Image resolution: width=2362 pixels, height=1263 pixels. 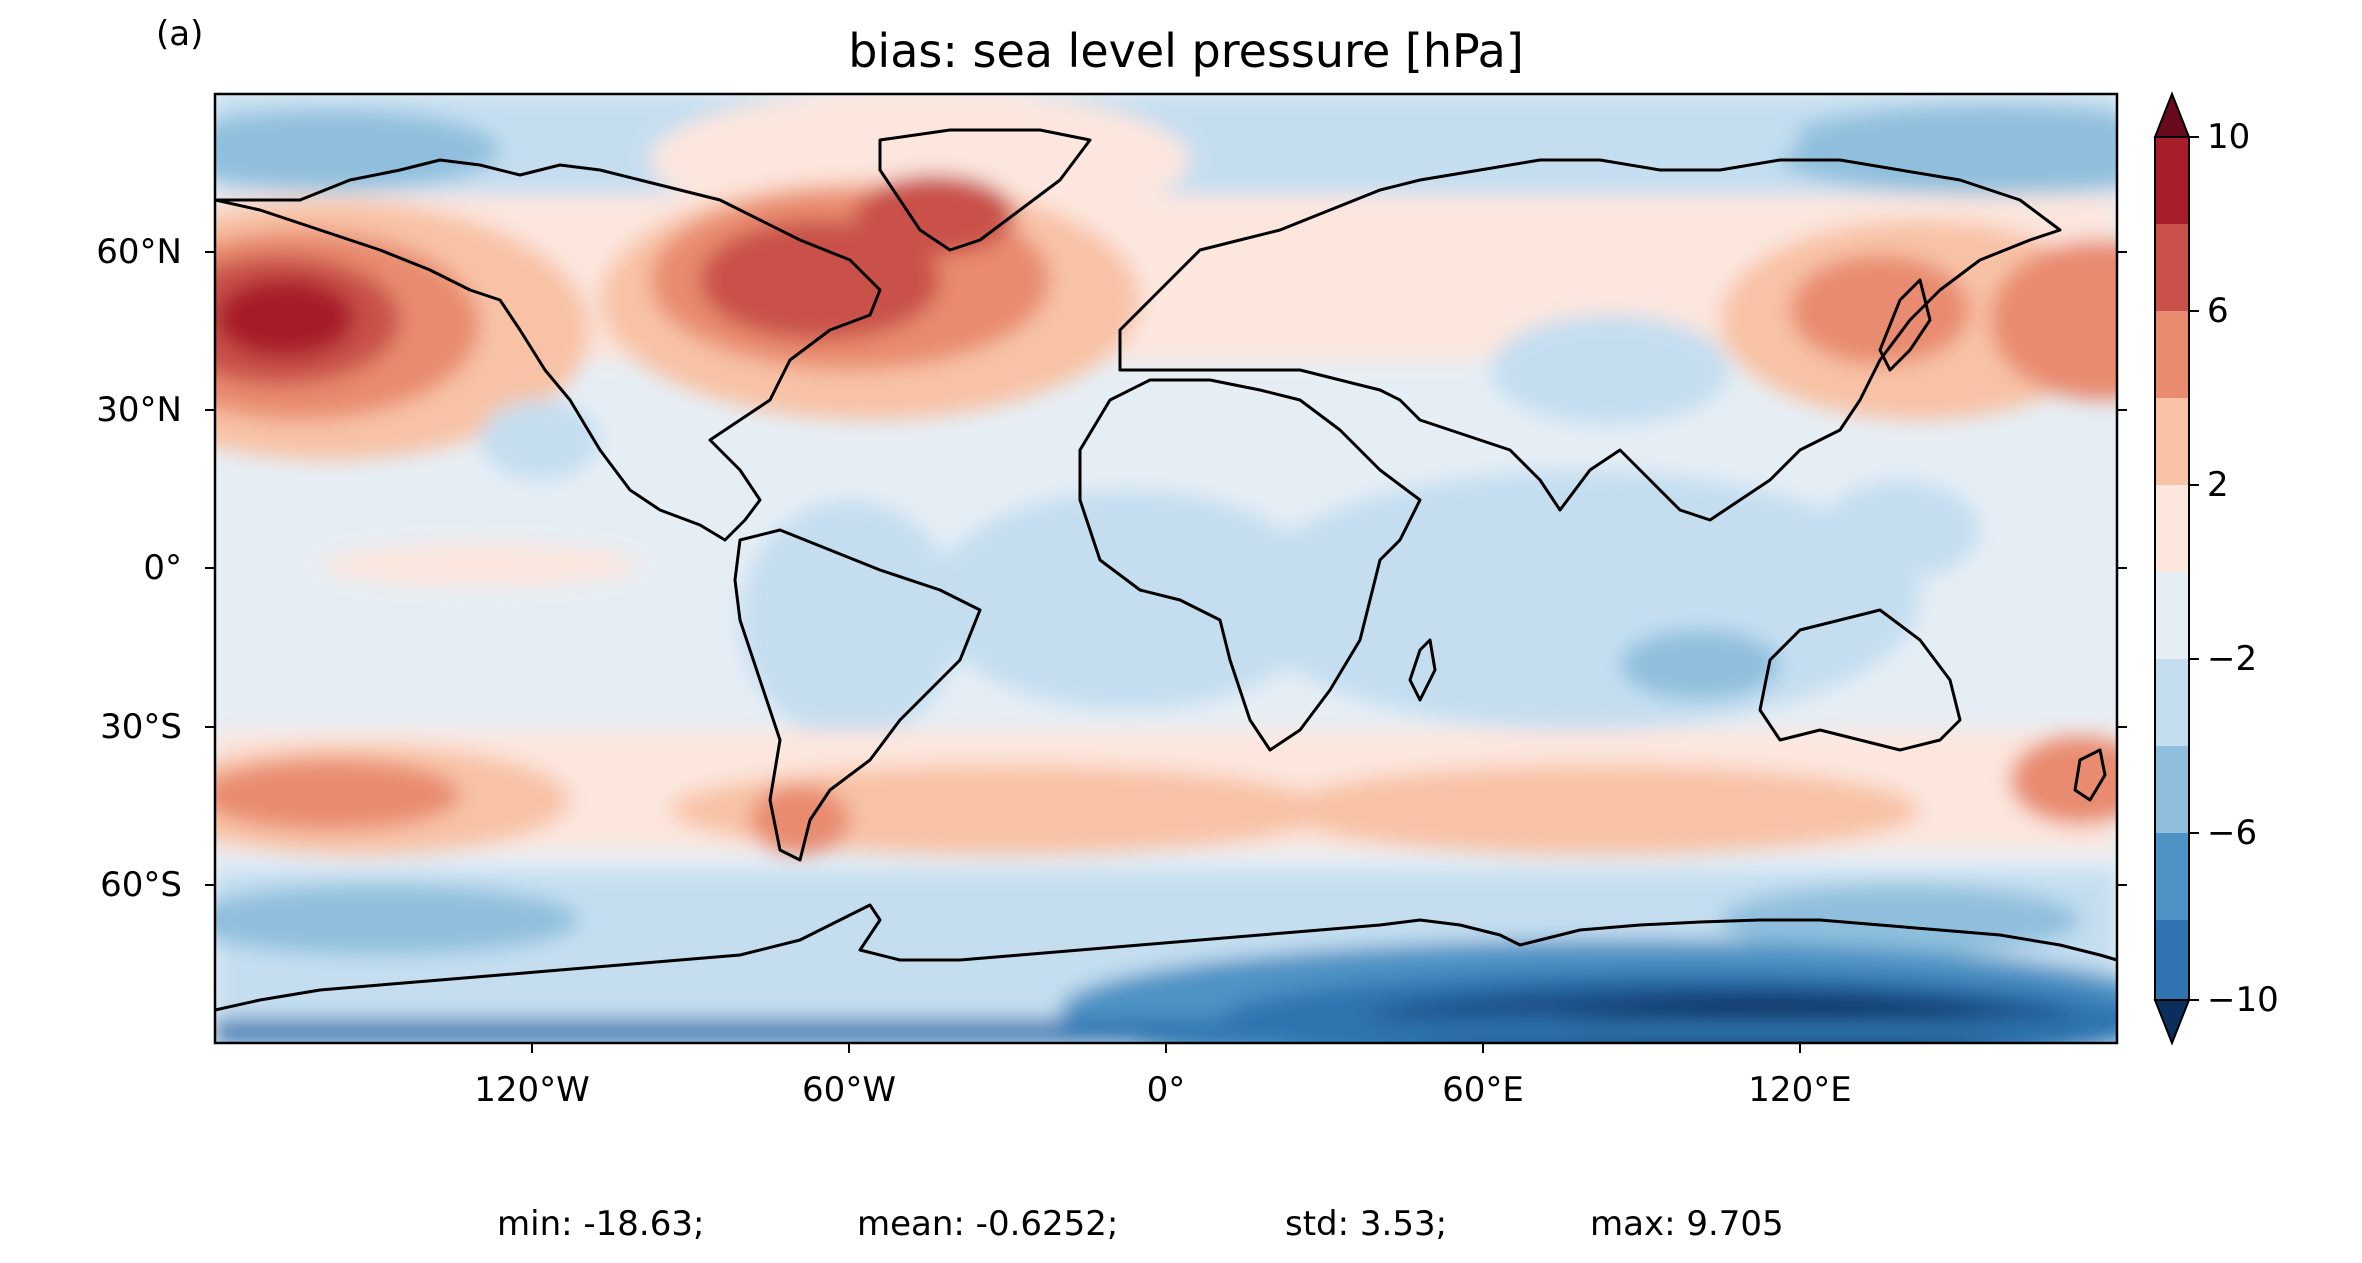 I want to click on coast-eurasia, so click(x=1590, y=340).